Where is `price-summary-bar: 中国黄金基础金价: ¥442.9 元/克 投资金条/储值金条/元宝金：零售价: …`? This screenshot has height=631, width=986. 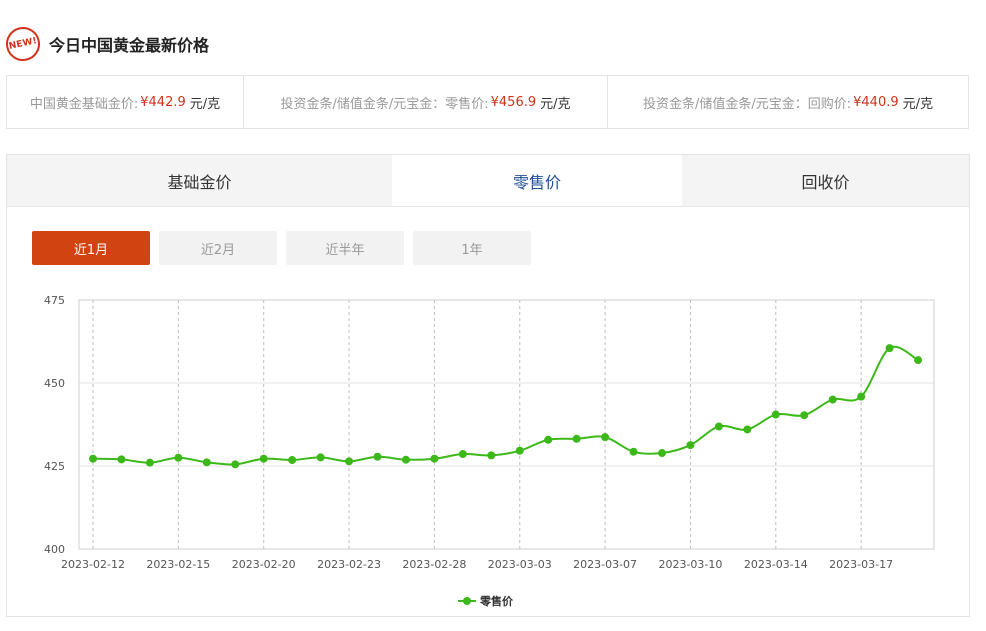
price-summary-bar: 中国黄金基础金价: ¥442.9 元/克 投资金条/储值金条/元宝金：零售价: … is located at coordinates (487, 102).